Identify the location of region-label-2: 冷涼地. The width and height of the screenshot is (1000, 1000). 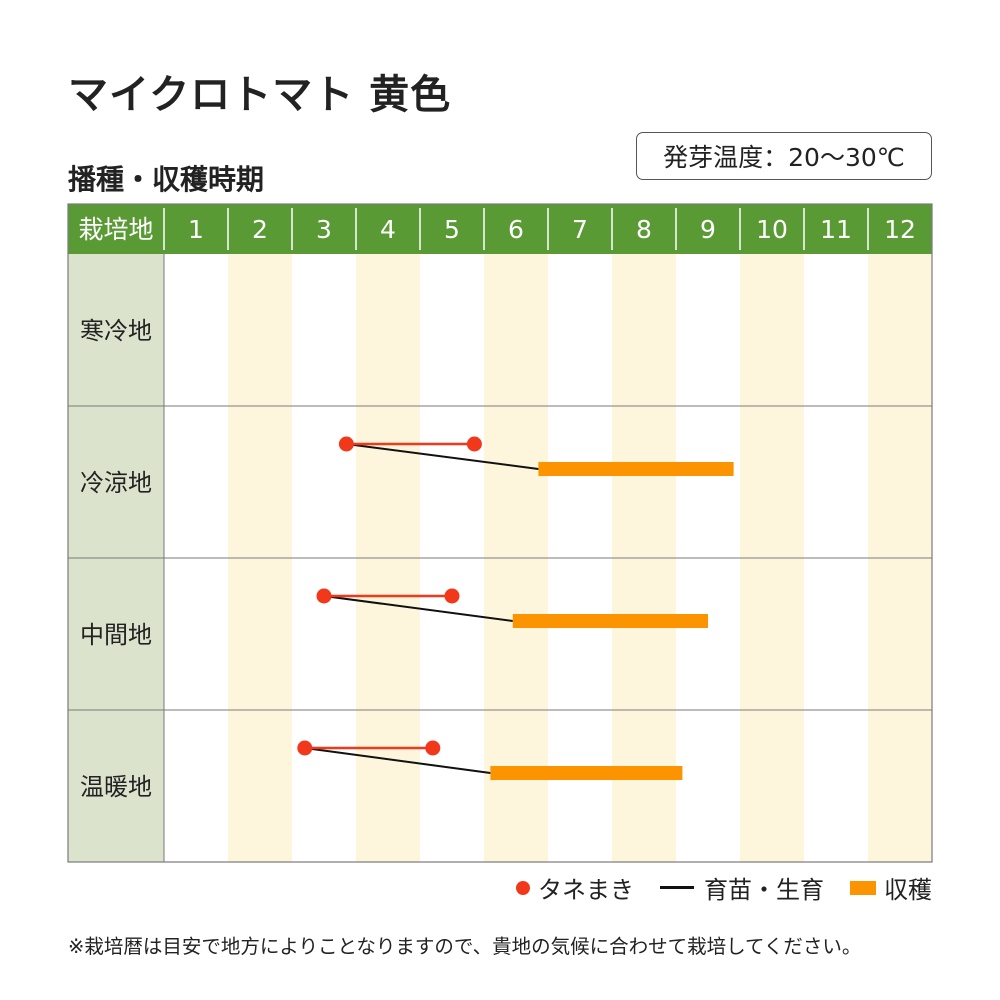
(116, 483).